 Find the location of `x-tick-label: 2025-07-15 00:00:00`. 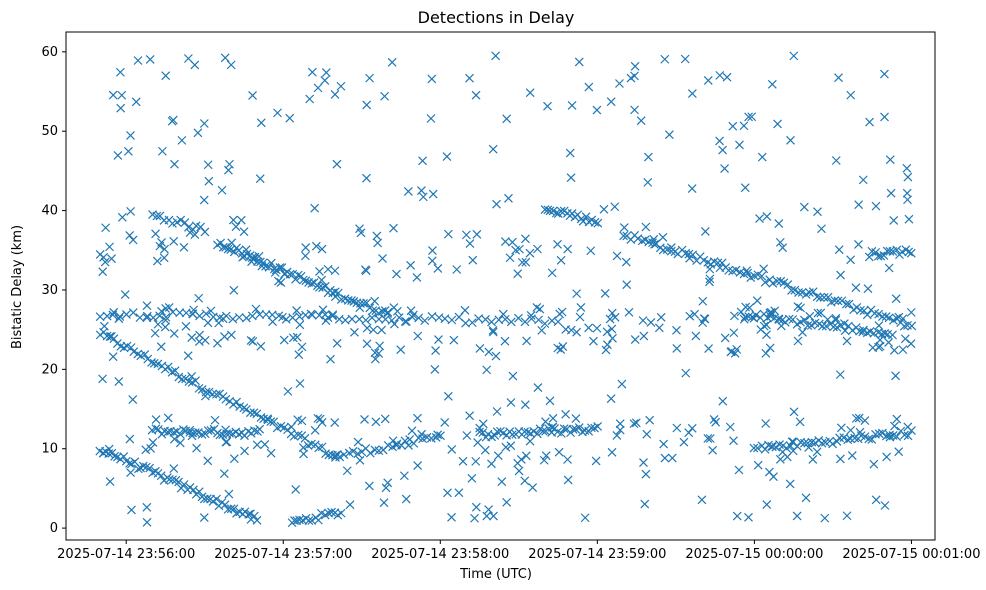

x-tick-label: 2025-07-15 00:00:00 is located at coordinates (754, 554).